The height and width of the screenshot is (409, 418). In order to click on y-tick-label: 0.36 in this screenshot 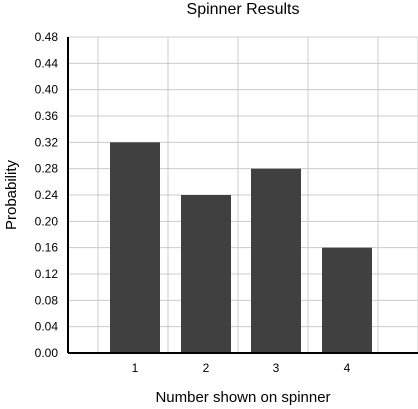, I will do `click(47, 116)`.